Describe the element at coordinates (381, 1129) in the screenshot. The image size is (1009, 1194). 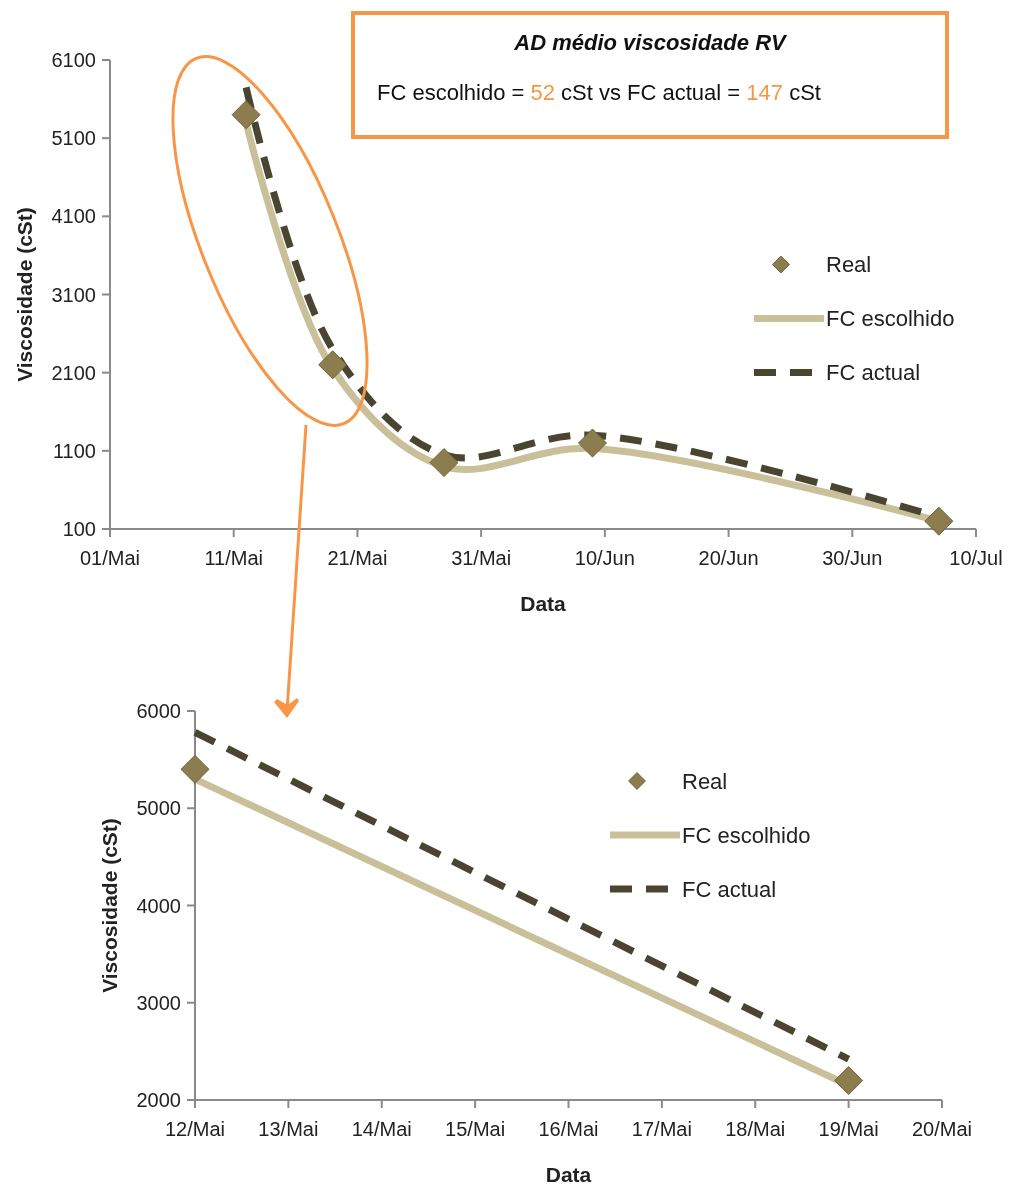
I see `x-tick-label: 14/Mai` at that location.